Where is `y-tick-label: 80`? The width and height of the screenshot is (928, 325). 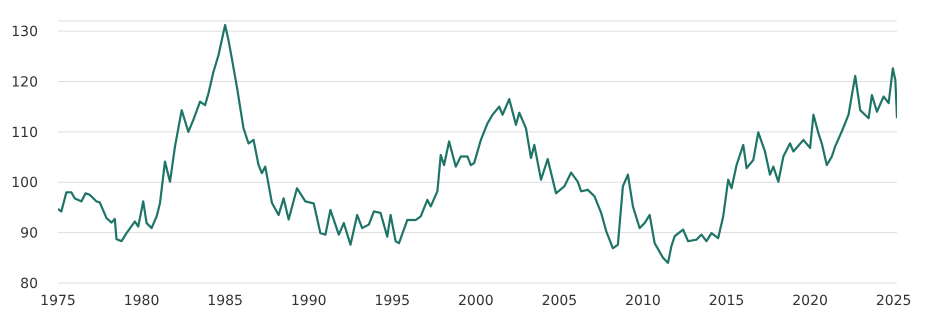 y-tick-label: 80 is located at coordinates (29, 284).